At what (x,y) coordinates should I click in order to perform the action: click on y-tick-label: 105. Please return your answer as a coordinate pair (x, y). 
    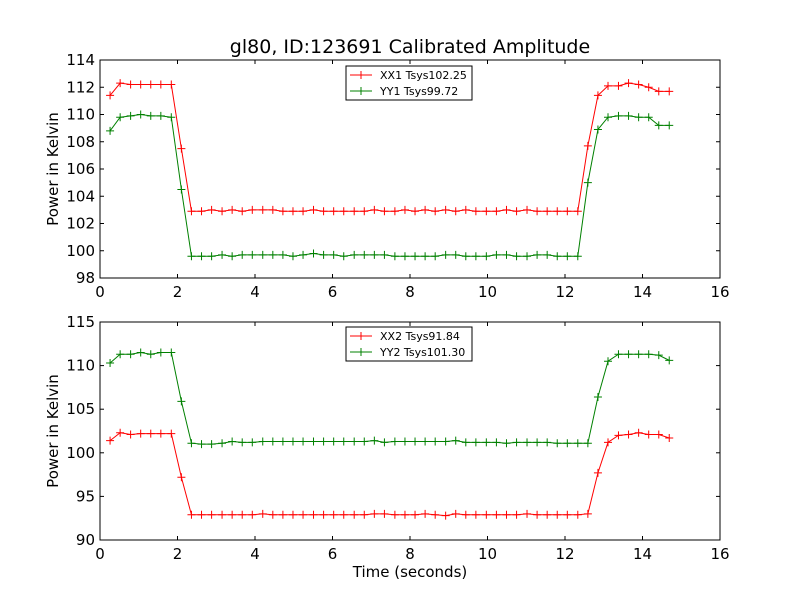
    Looking at the image, I should click on (80, 409).